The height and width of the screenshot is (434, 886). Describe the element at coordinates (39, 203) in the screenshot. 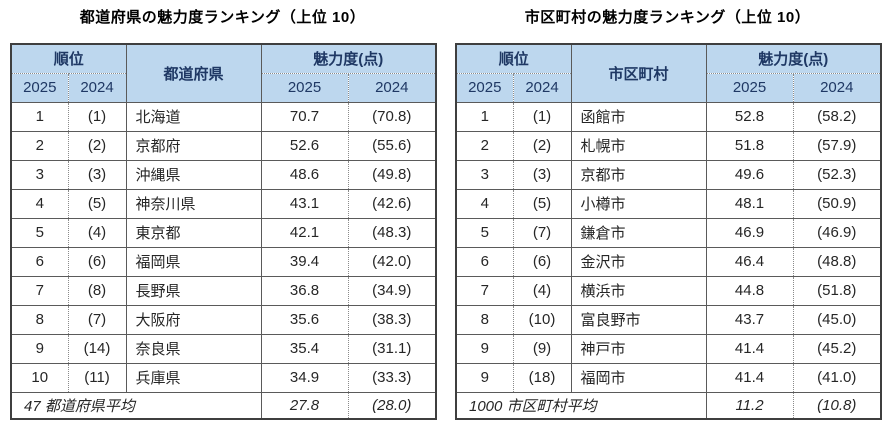

I see `rank-2025-cell: 4` at that location.